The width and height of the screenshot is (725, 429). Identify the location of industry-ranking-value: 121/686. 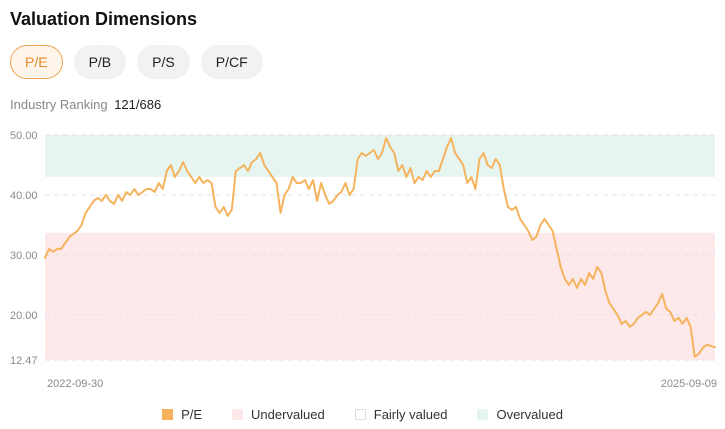
(138, 104).